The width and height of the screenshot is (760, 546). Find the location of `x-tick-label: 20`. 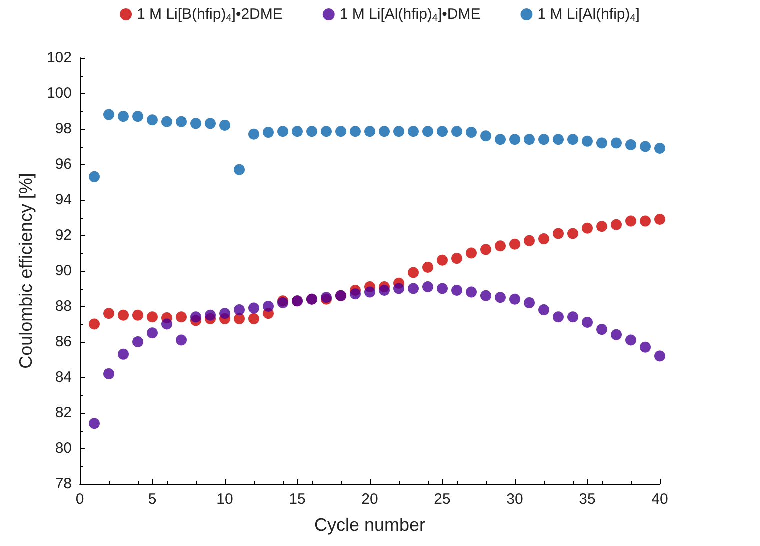

x-tick-label: 20 is located at coordinates (370, 499).